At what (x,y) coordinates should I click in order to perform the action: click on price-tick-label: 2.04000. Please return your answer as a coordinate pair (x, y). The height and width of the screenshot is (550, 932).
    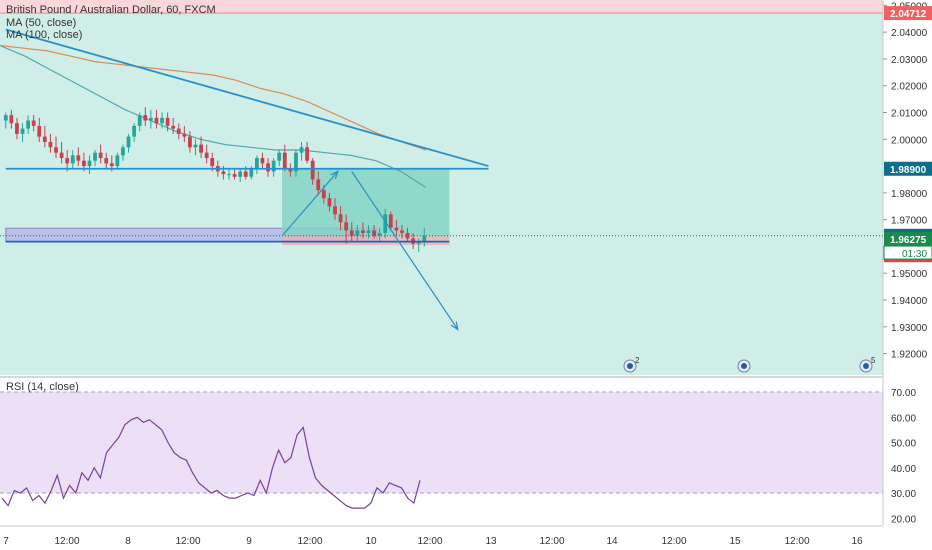
    Looking at the image, I should click on (909, 33).